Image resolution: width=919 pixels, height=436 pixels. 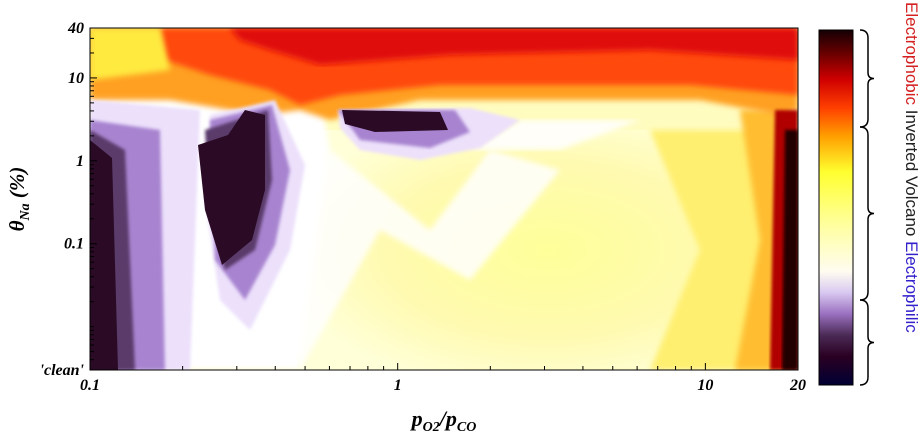 I want to click on middle-electrophilic-core, so click(x=231, y=187).